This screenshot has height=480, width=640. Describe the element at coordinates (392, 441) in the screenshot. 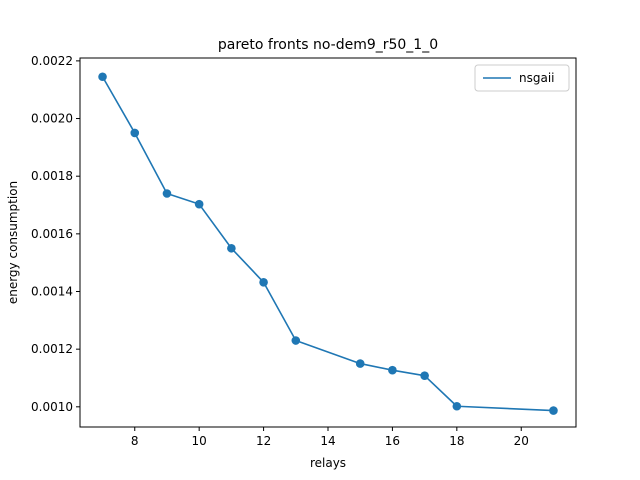

I see `x-tick-label: 16` at that location.